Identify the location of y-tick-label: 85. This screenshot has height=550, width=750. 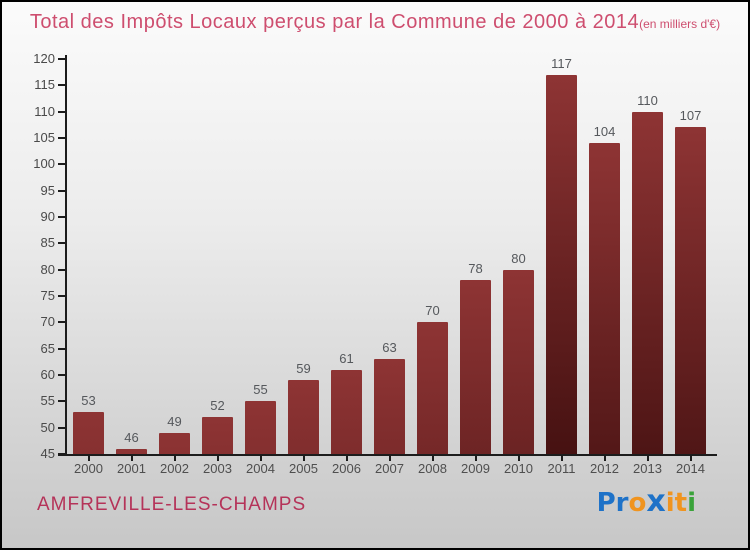
(47, 243).